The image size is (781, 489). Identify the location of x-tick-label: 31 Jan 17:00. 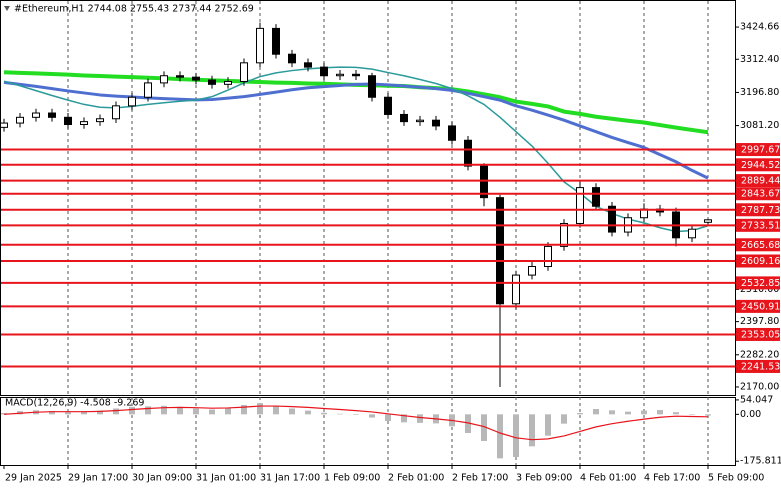
(290, 478).